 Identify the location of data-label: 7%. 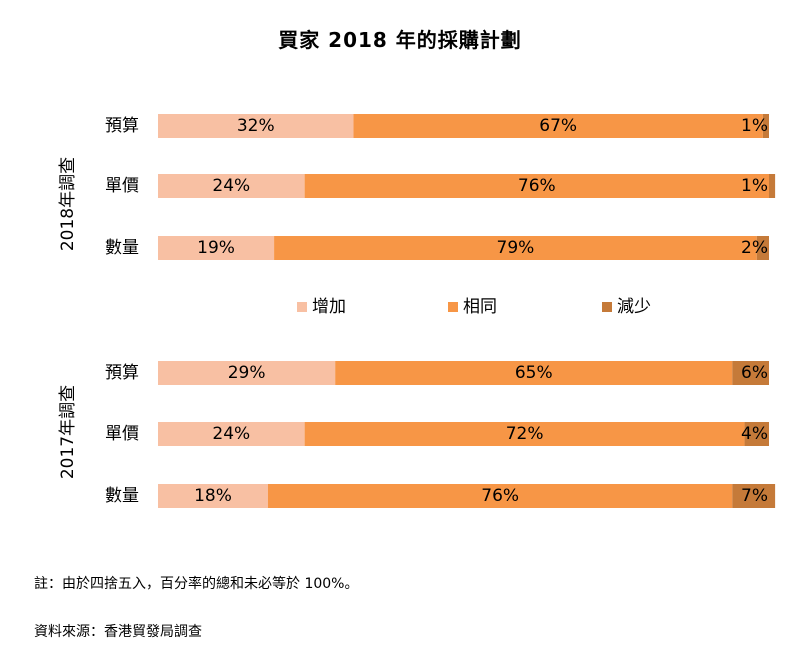
(754, 496).